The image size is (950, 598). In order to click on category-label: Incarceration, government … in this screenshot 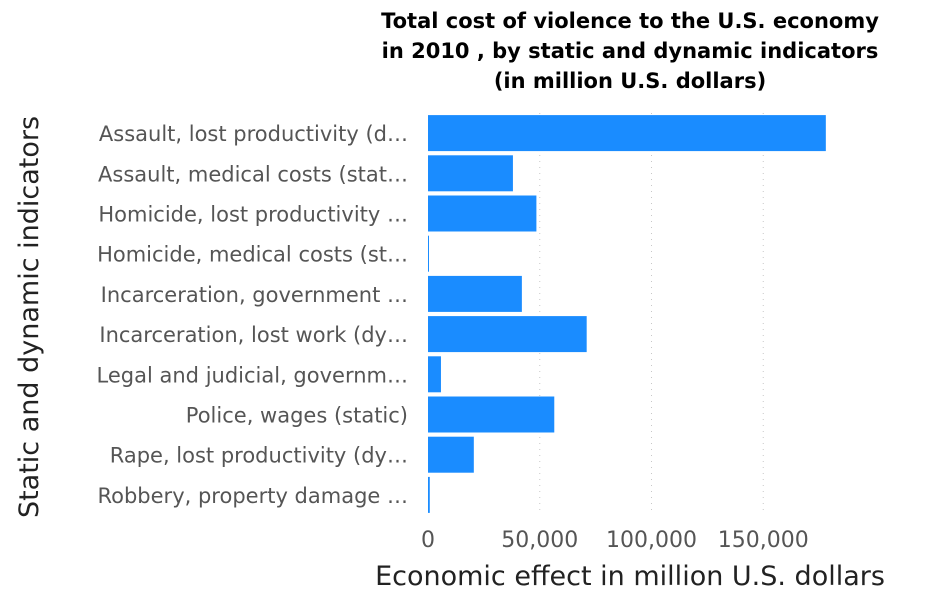, I will do `click(254, 295)`.